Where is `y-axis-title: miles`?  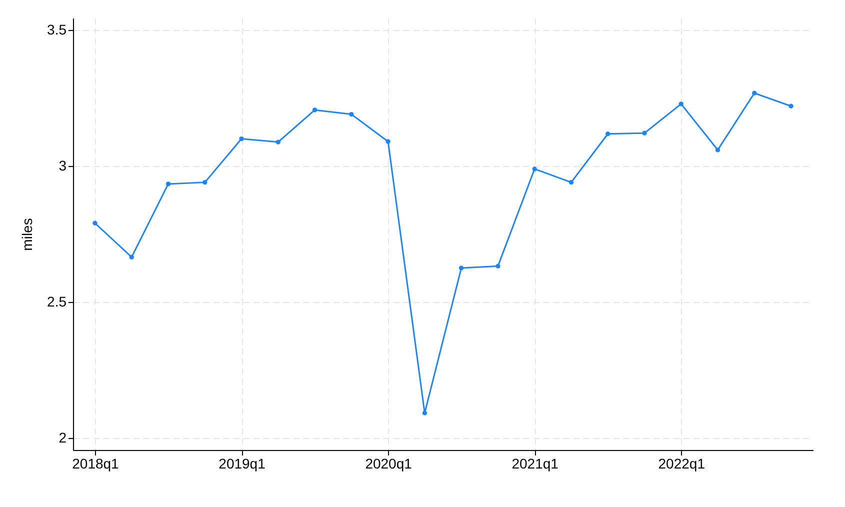
y-axis-title: miles is located at coordinates (27, 234).